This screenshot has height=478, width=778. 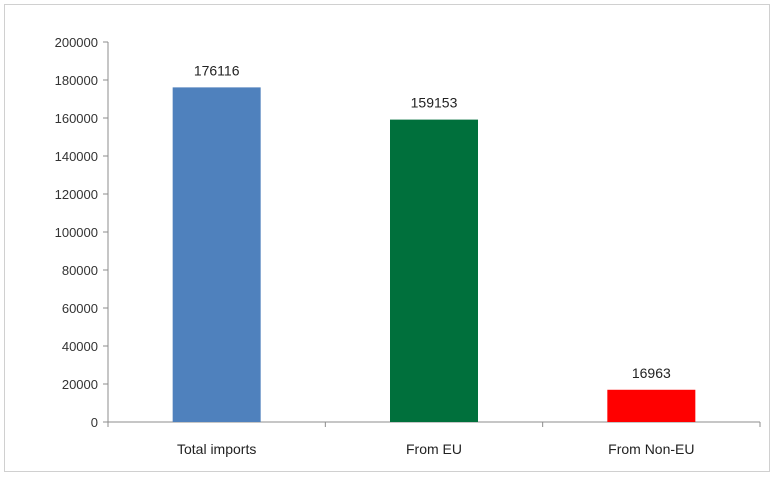 I want to click on x-category-label: From Non-EU, so click(x=651, y=449).